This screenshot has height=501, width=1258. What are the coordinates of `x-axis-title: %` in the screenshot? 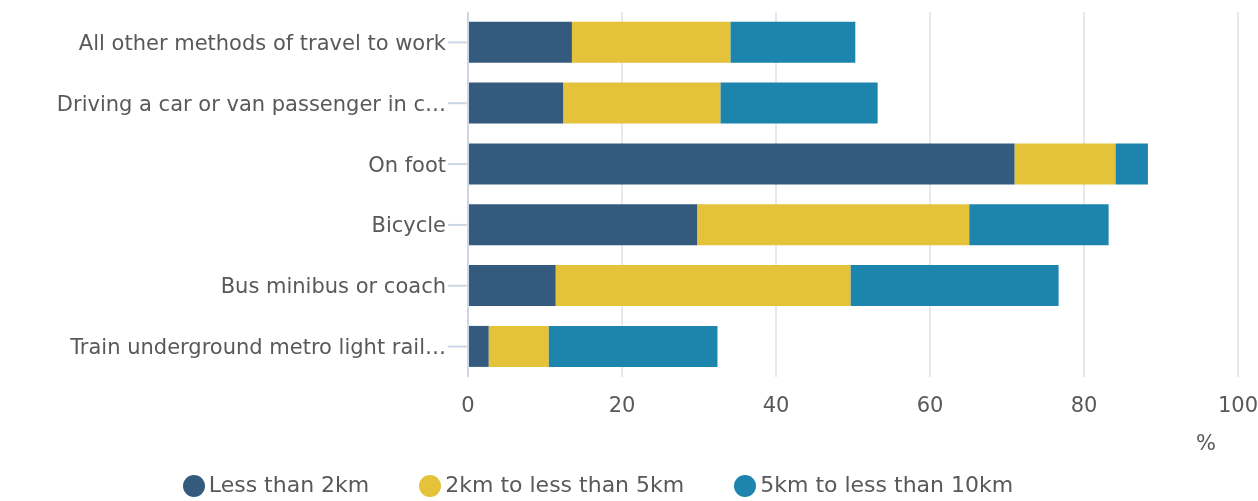 It's located at (1206, 443).